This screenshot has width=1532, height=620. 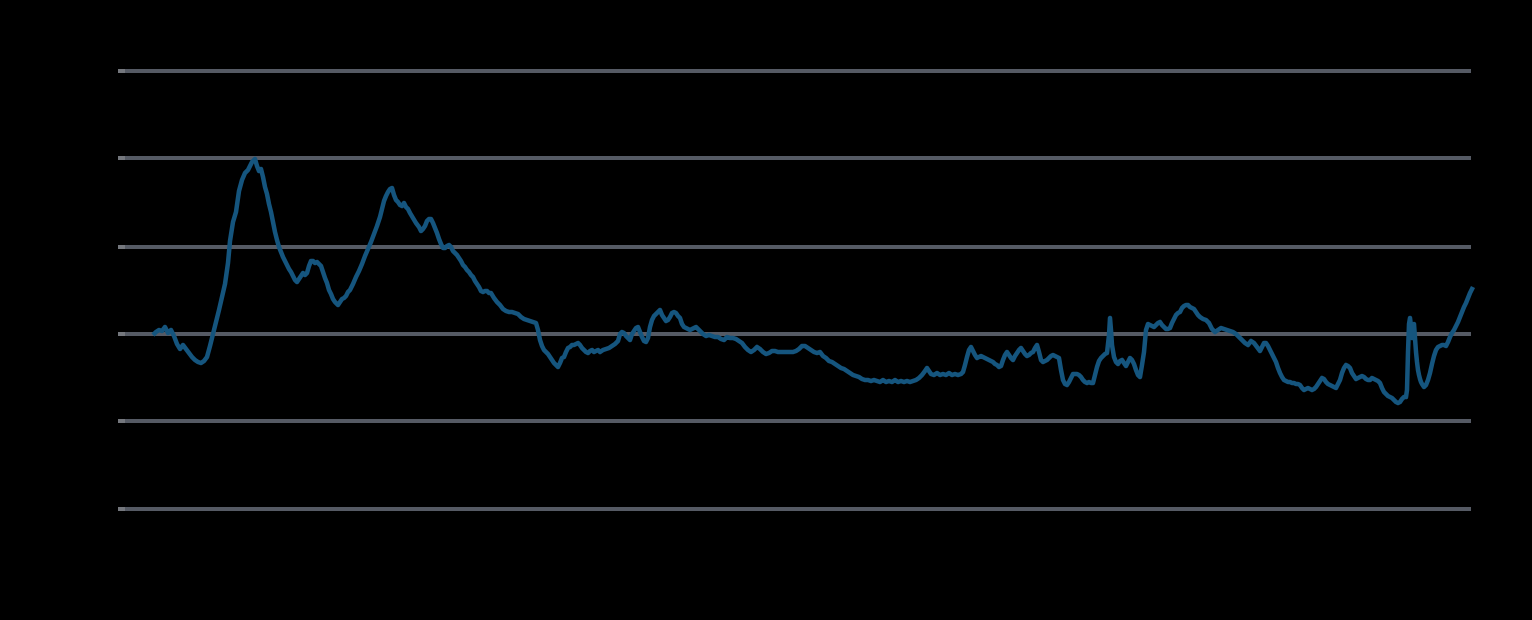 What do you see at coordinates (121, 290) in the screenshot?
I see `axis-ticks` at bounding box center [121, 290].